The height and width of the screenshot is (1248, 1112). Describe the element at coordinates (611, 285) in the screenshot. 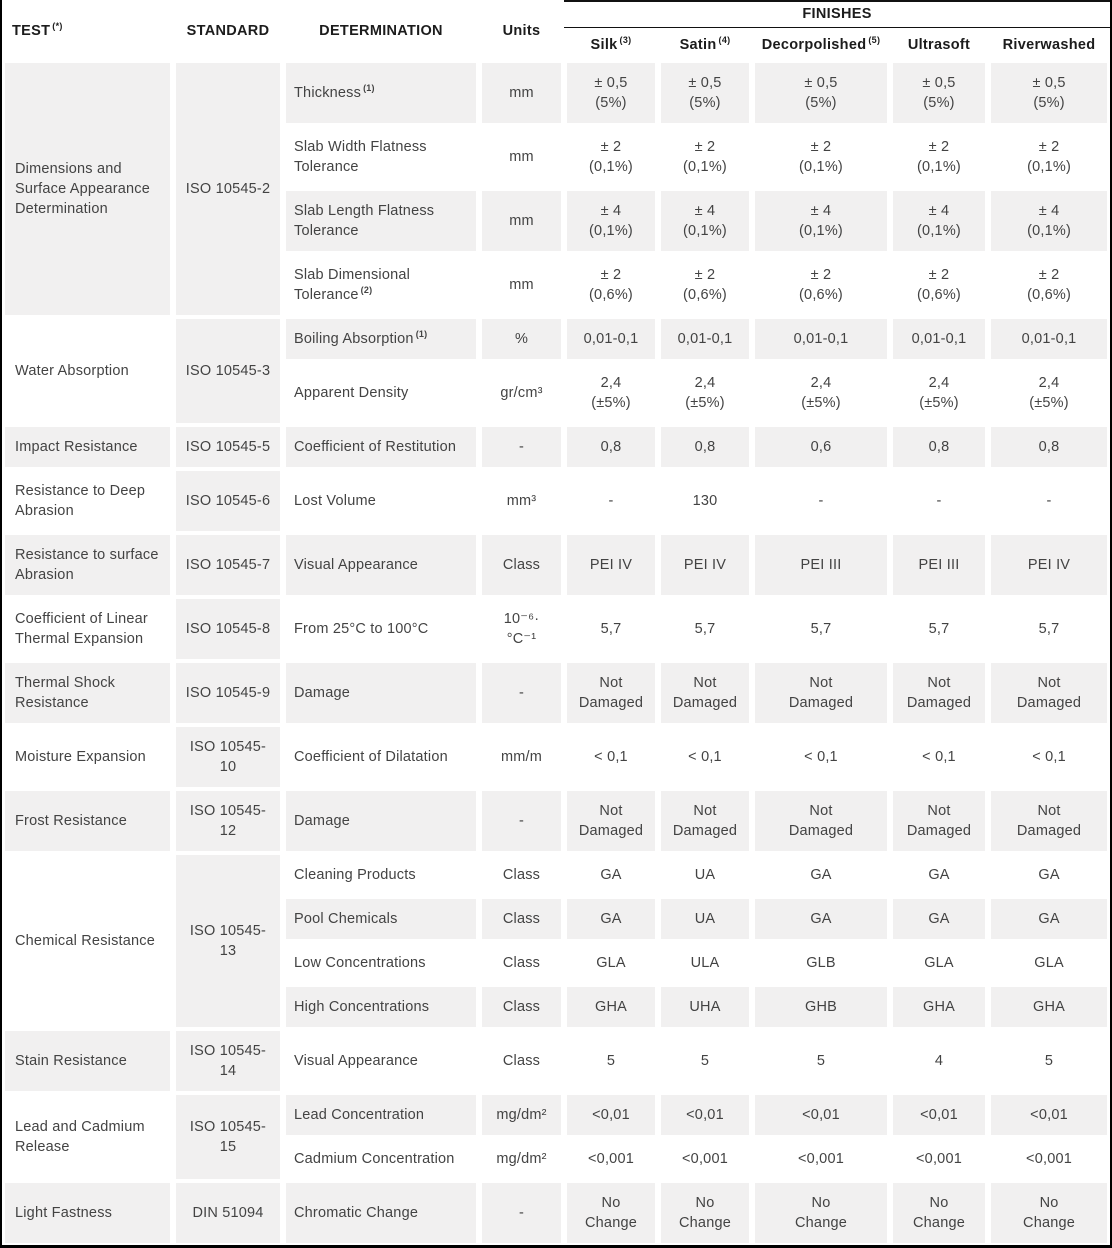

I see `value-cell: ± 2 (0,6%)` at that location.